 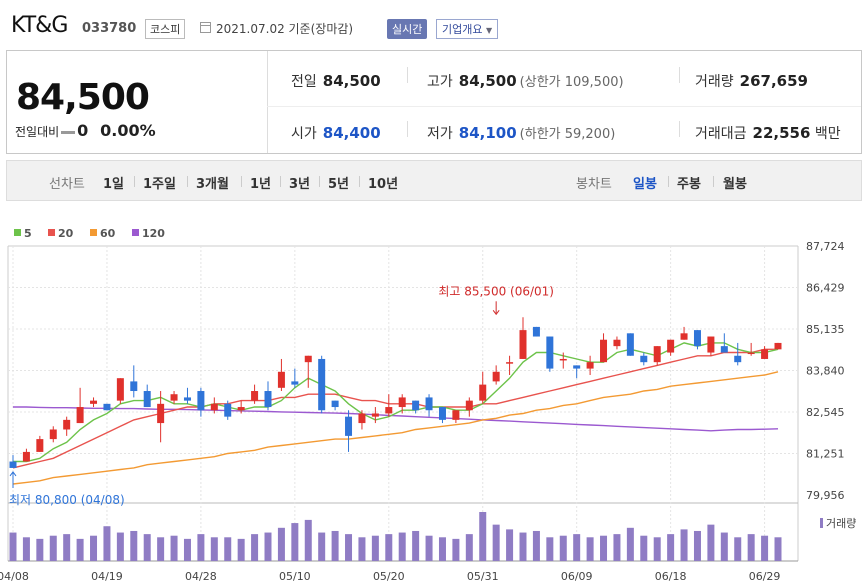 What do you see at coordinates (487, 133) in the screenshot?
I see `low-value: 84,100` at bounding box center [487, 133].